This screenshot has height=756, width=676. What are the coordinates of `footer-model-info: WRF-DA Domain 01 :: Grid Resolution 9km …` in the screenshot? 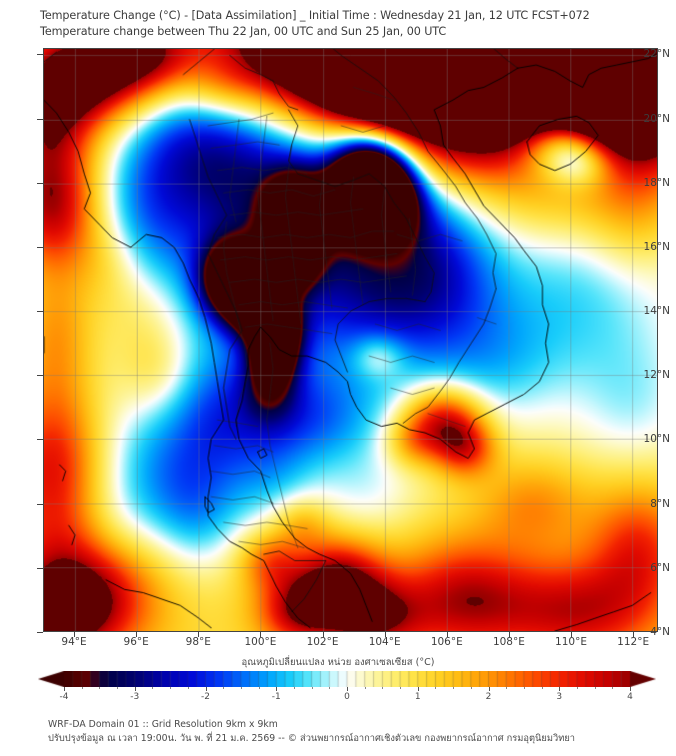 It's located at (163, 724).